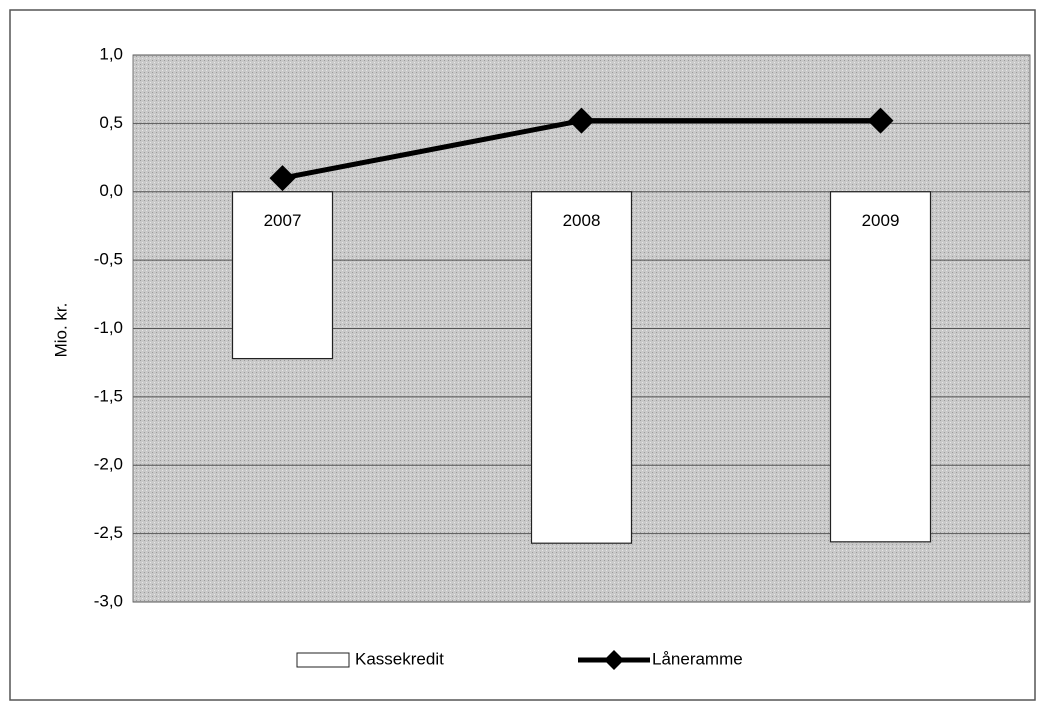  What do you see at coordinates (108, 600) in the screenshot?
I see `y-tick-label: -3,0` at bounding box center [108, 600].